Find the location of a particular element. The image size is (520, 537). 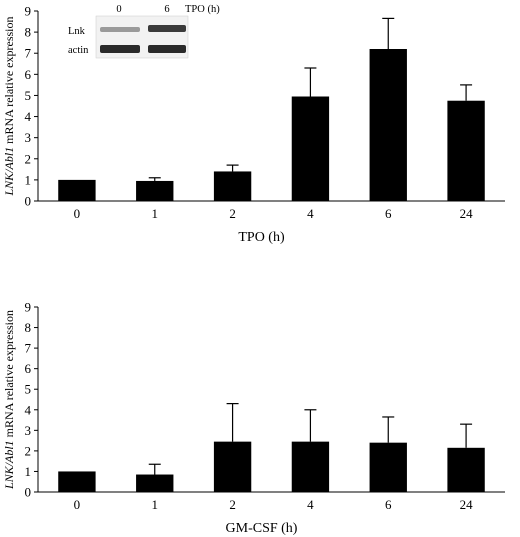

blot-band-lnk-0h is located at coordinates (120, 29).